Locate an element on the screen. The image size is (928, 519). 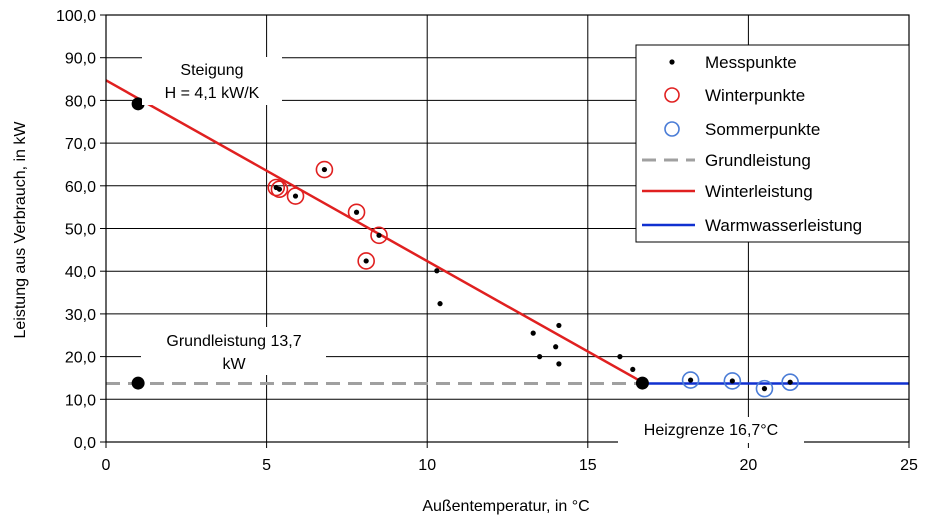
y-tick-label: 50,0 is located at coordinates (80, 230).